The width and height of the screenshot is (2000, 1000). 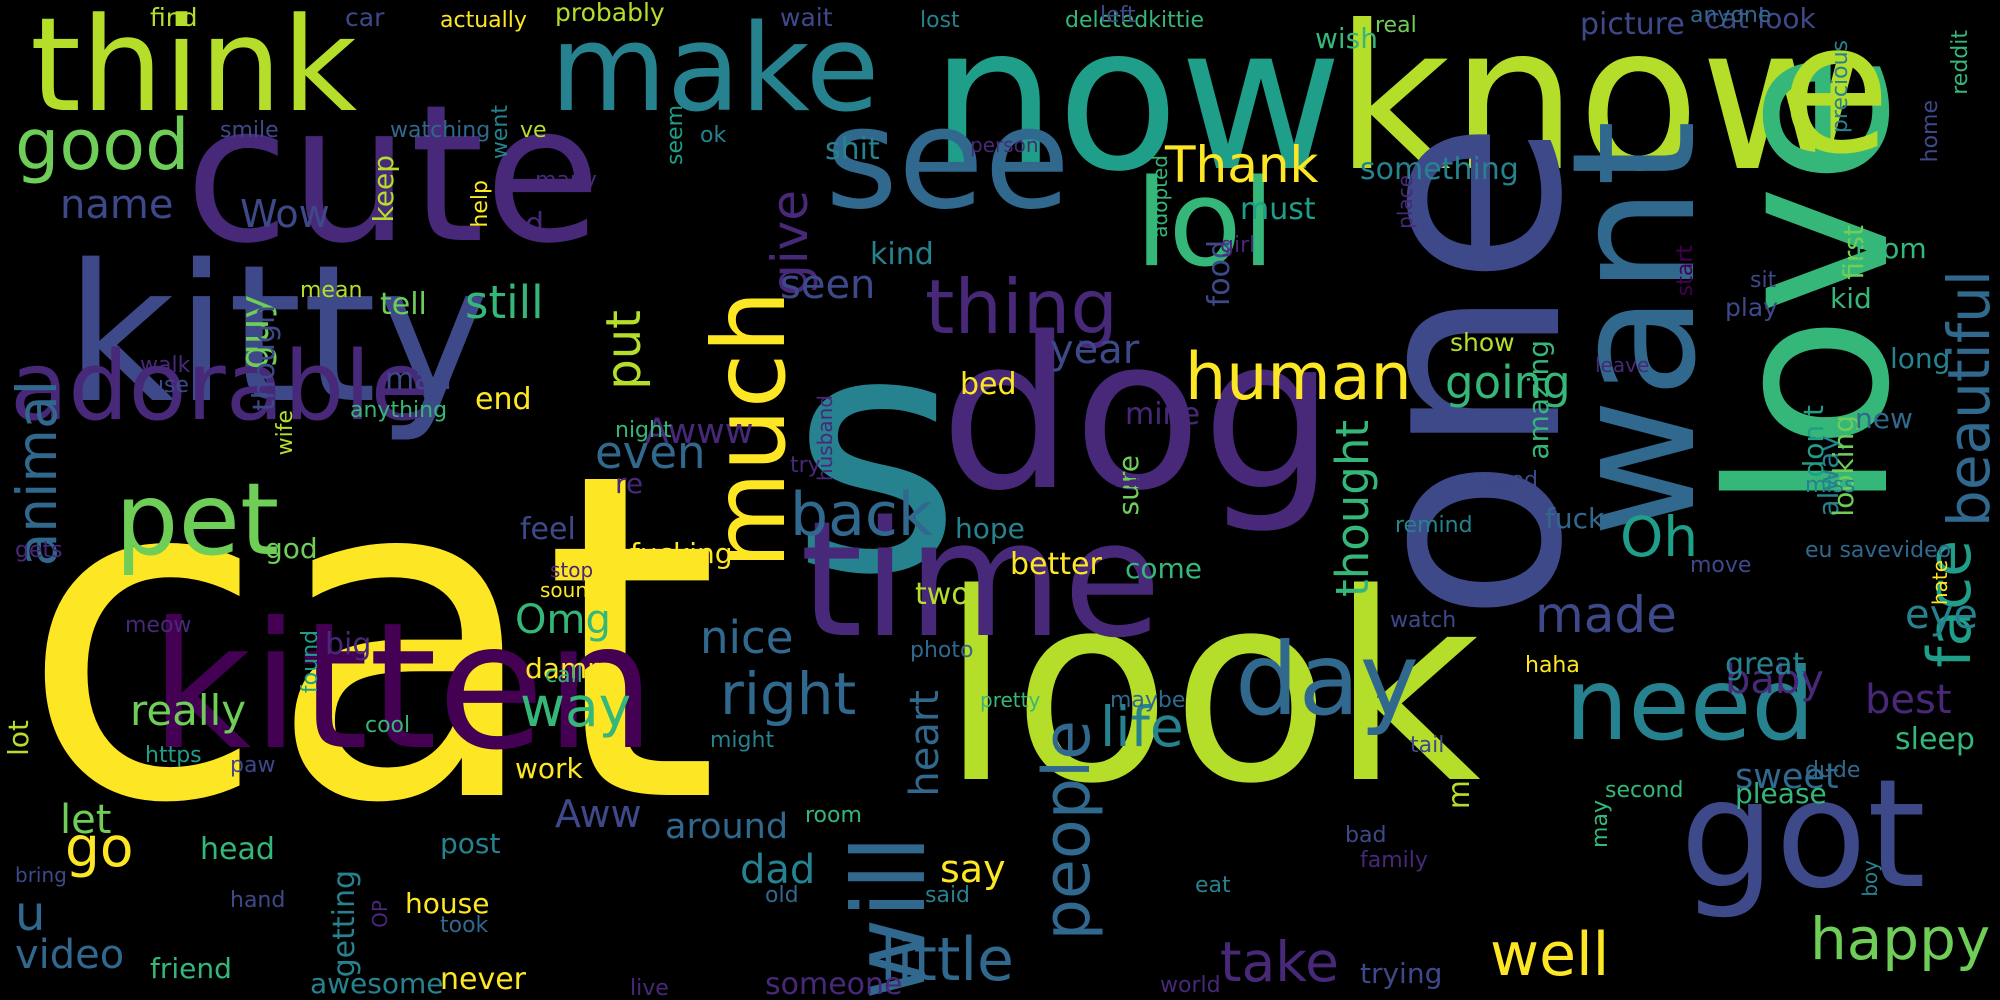 I want to click on word-cool: cool, so click(x=388, y=725).